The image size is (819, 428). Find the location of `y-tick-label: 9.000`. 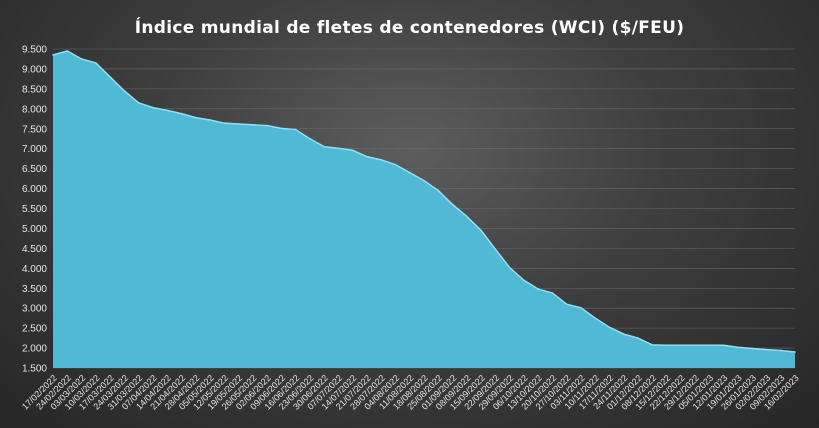

y-tick-label: 9.000 is located at coordinates (34, 69).